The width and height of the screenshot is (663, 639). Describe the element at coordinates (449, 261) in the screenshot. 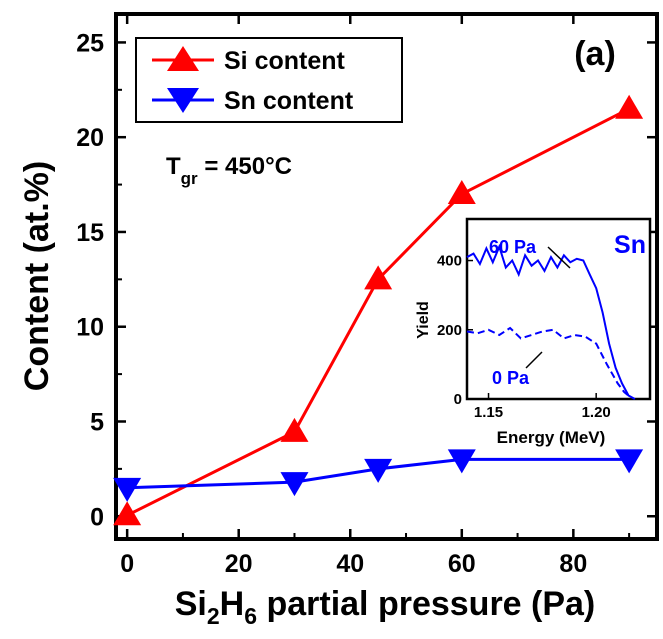

I see `inset-y-tick-label: 400` at that location.